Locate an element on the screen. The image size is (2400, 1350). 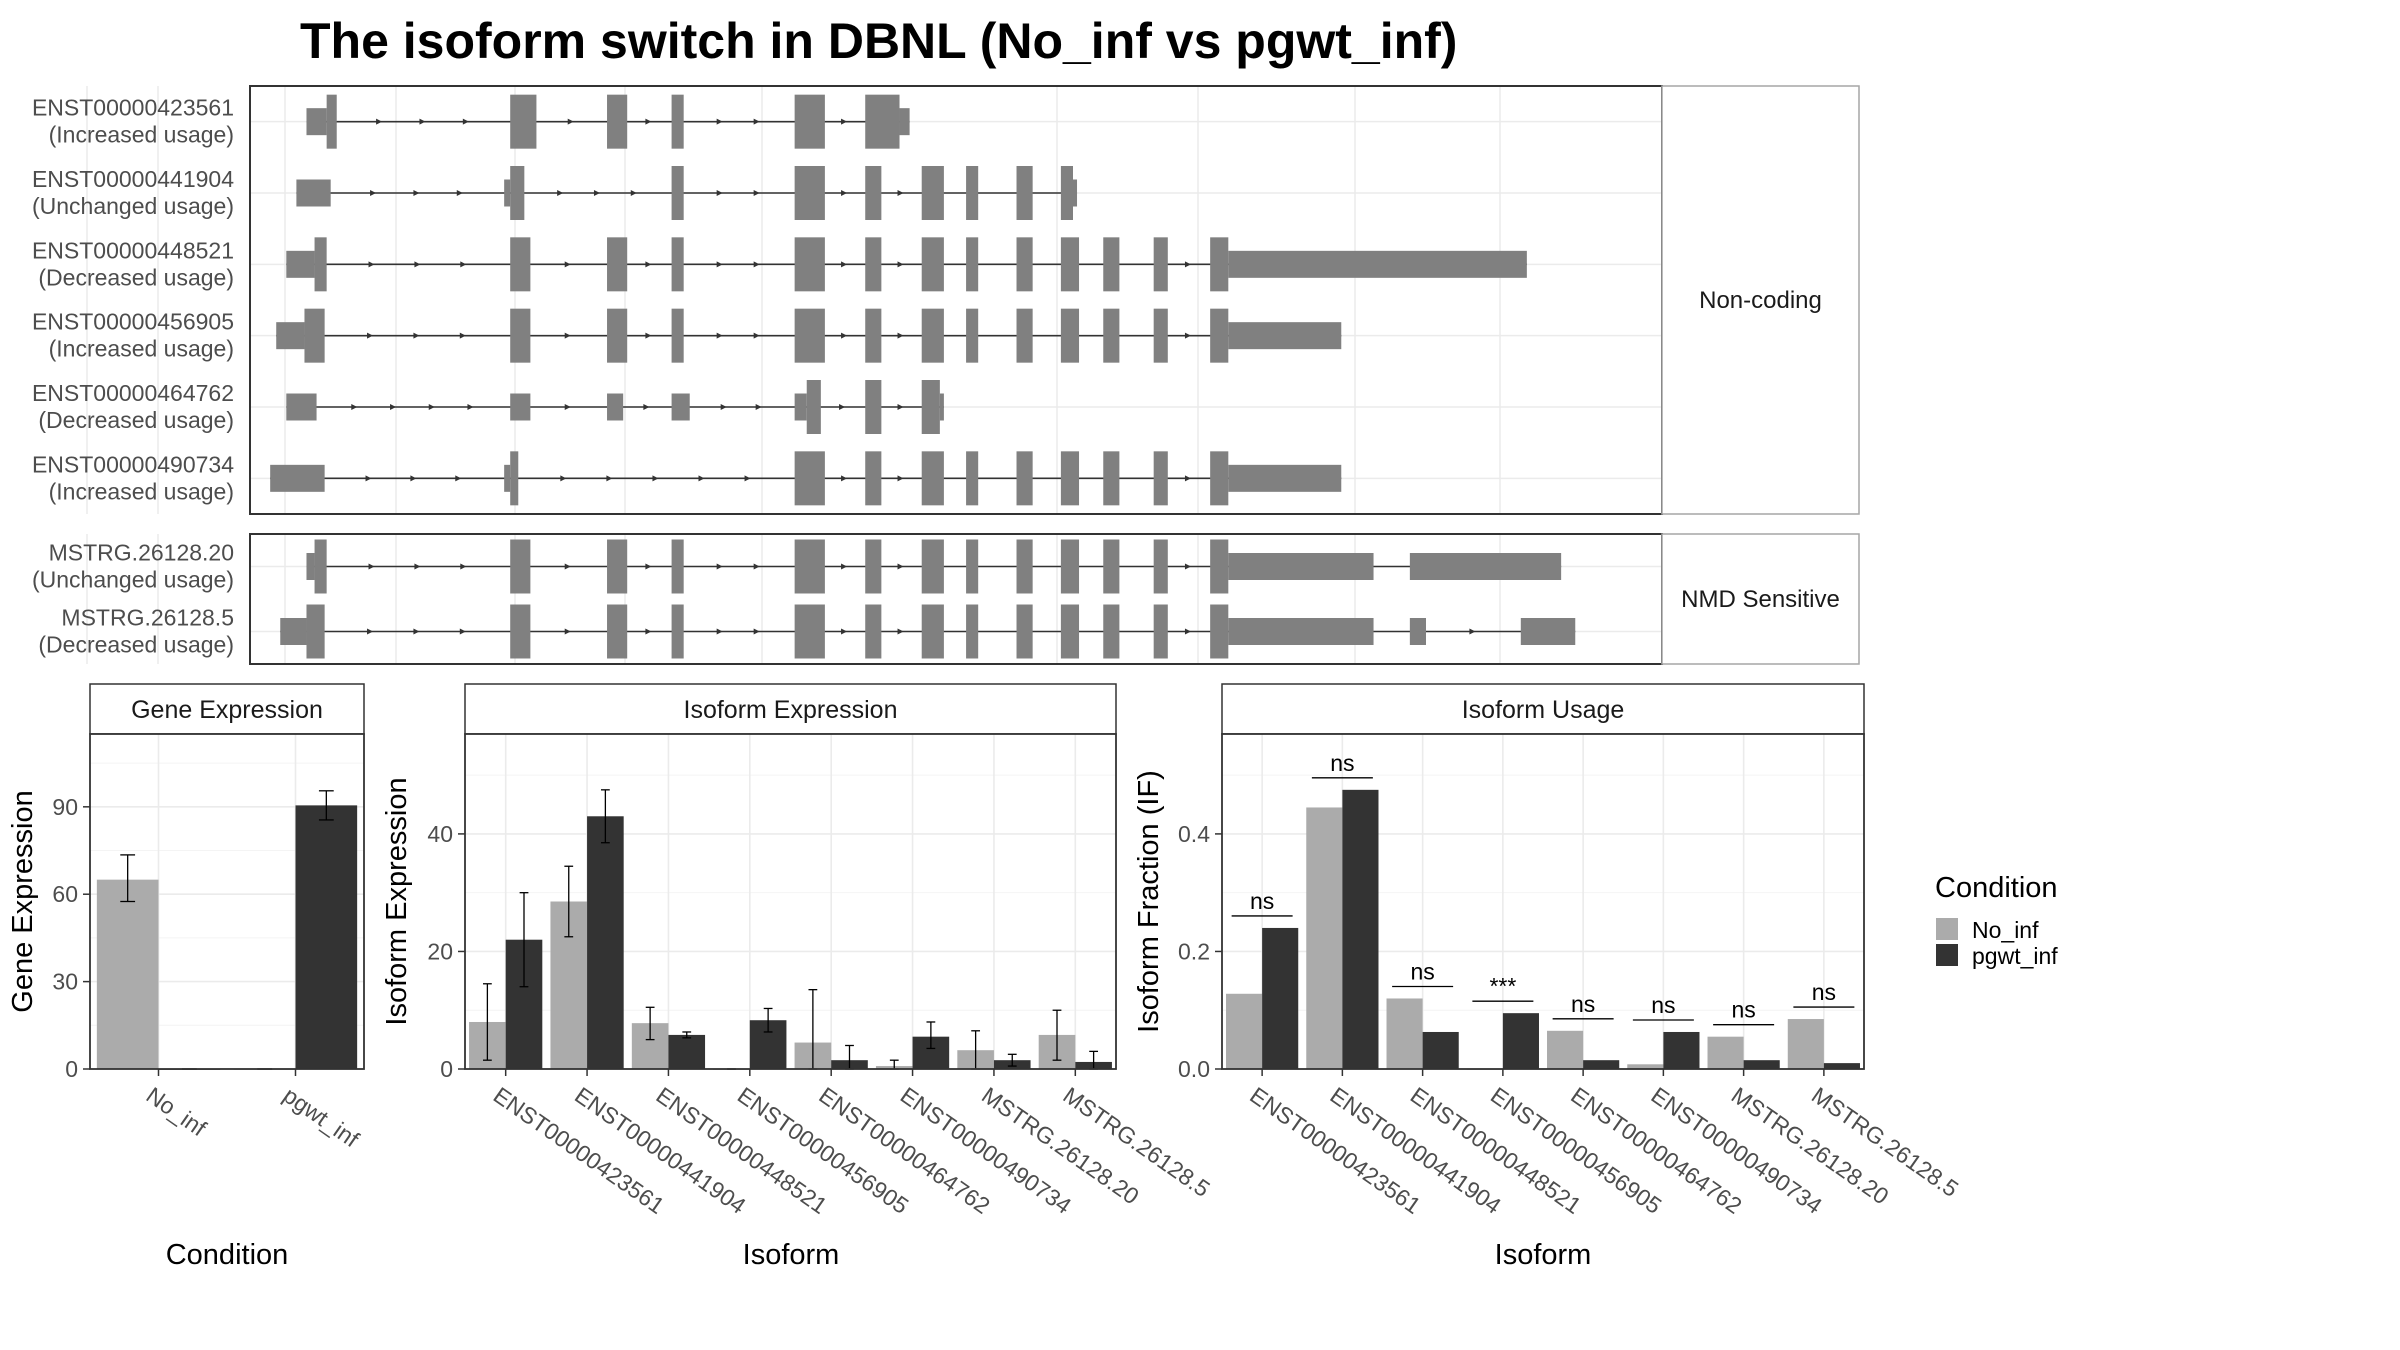
y-tick-label: 30 is located at coordinates (65, 982).